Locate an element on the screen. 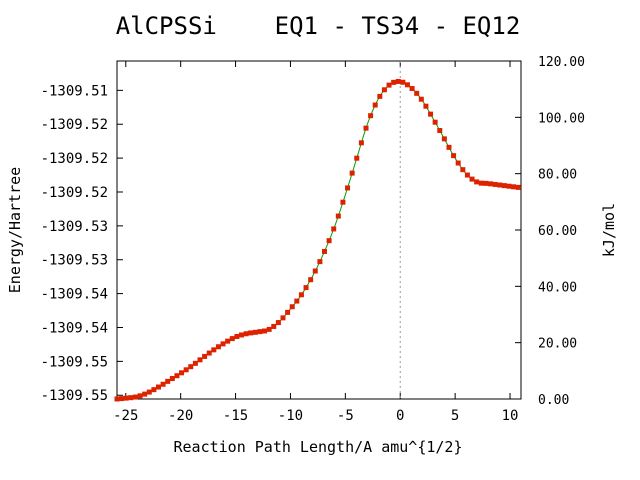 The width and height of the screenshot is (640, 480). x-tick-label: 5 is located at coordinates (455, 416).